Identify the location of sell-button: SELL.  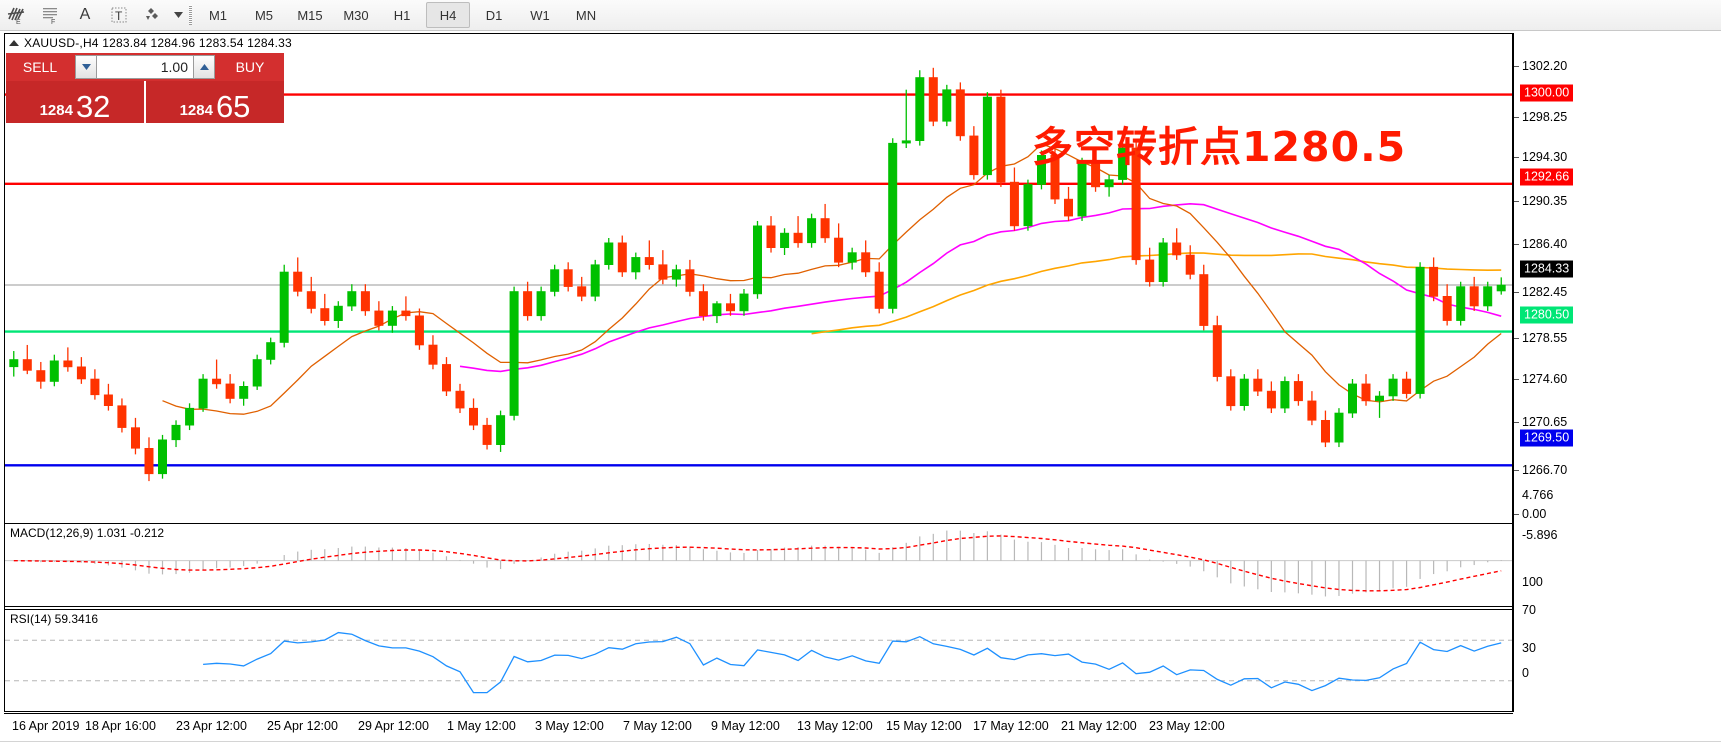
(40, 67).